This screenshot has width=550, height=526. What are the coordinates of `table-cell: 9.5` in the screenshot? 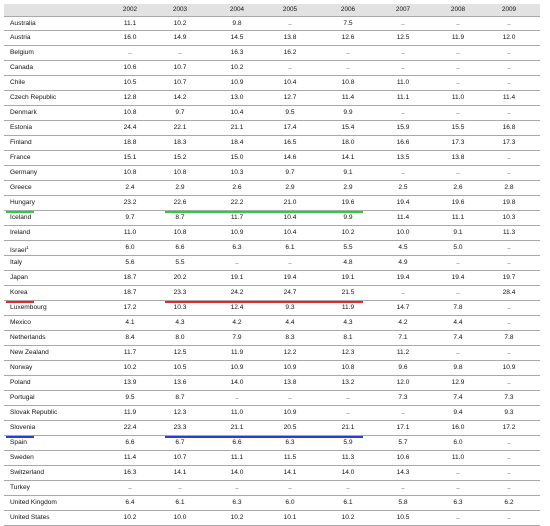 It's located at (290, 112).